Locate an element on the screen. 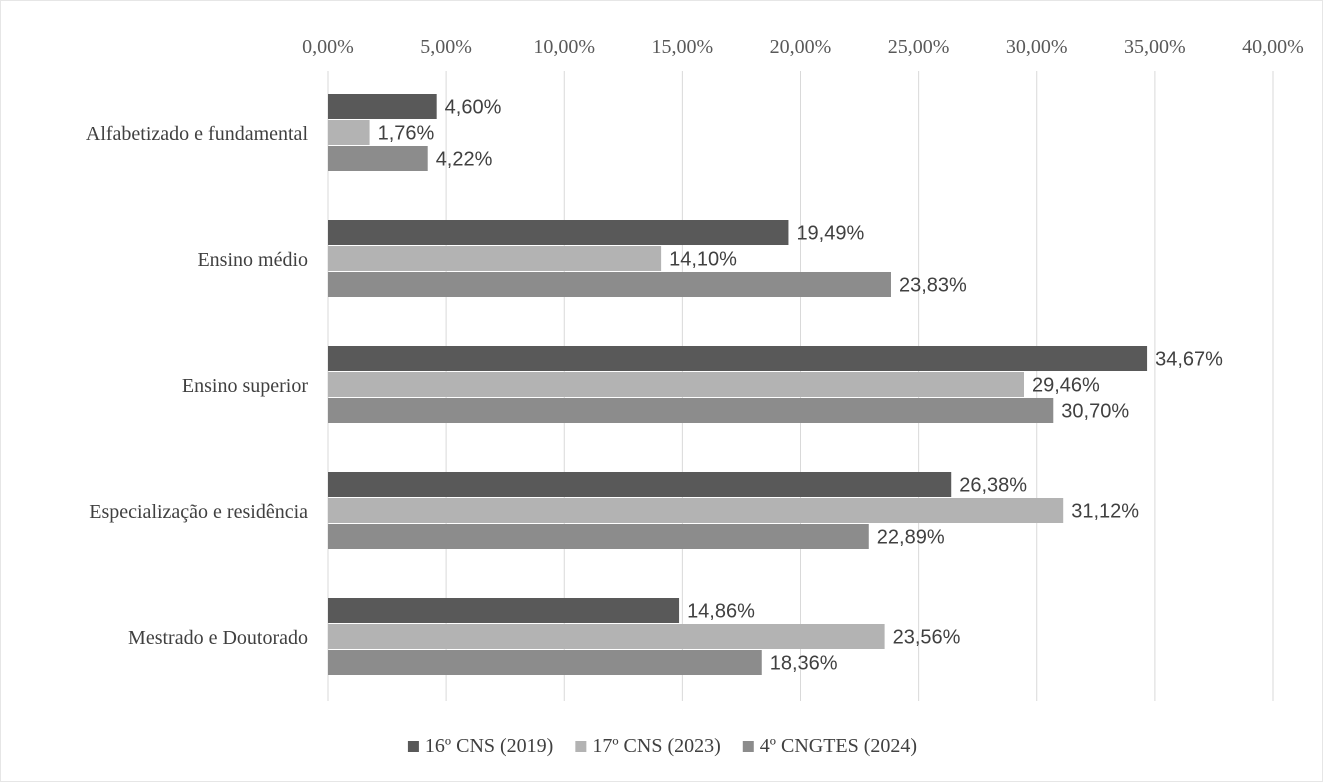 The width and height of the screenshot is (1323, 783). data-label: 14,10% is located at coordinates (703, 260).